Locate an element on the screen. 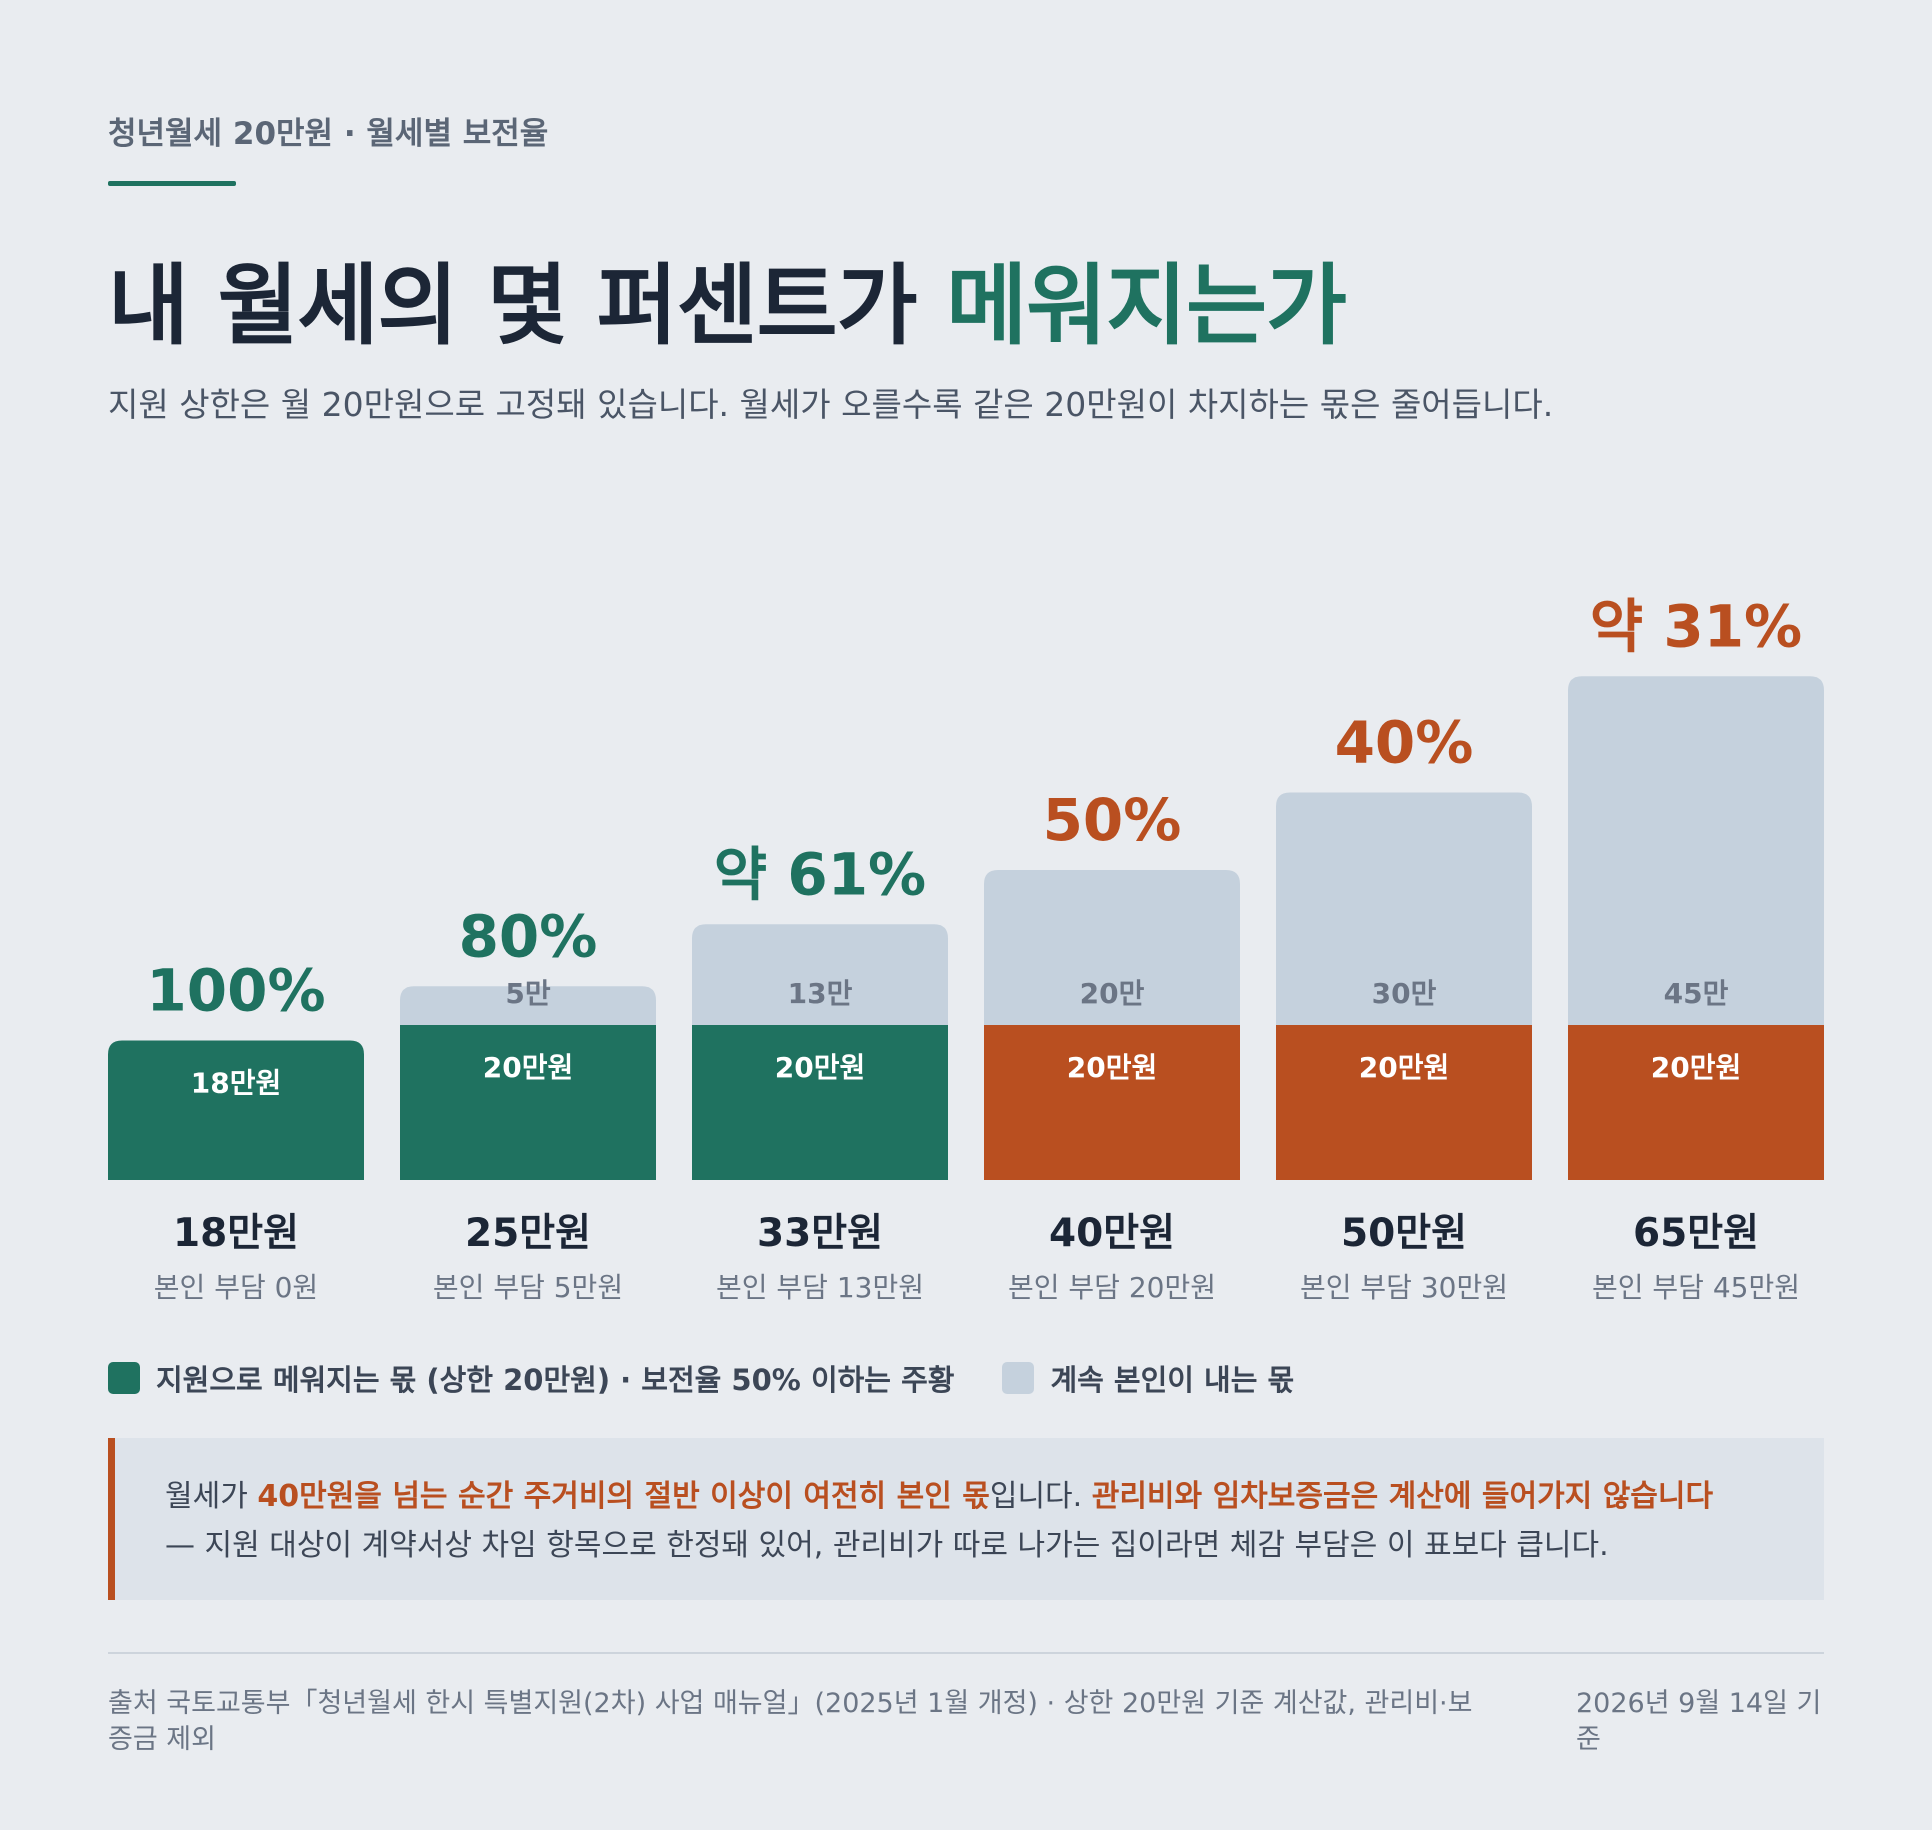 The image size is (1932, 1830). category-label: 18만원 is located at coordinates (236, 1233).